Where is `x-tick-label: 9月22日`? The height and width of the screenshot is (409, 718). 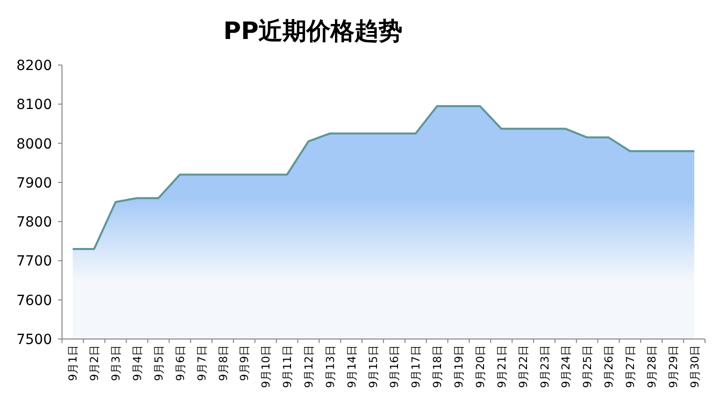 x-tick-label: 9月22日 is located at coordinates (523, 366).